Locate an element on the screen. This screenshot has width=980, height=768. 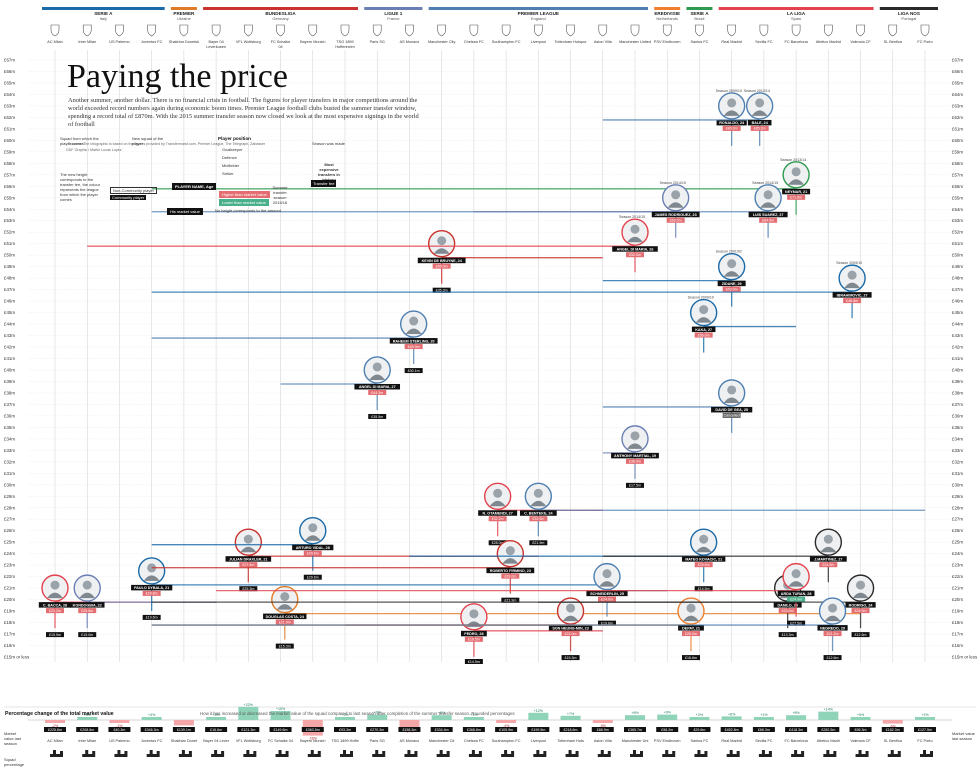
legend-higher-value: Higher than market value is located at coordinates (244, 194).